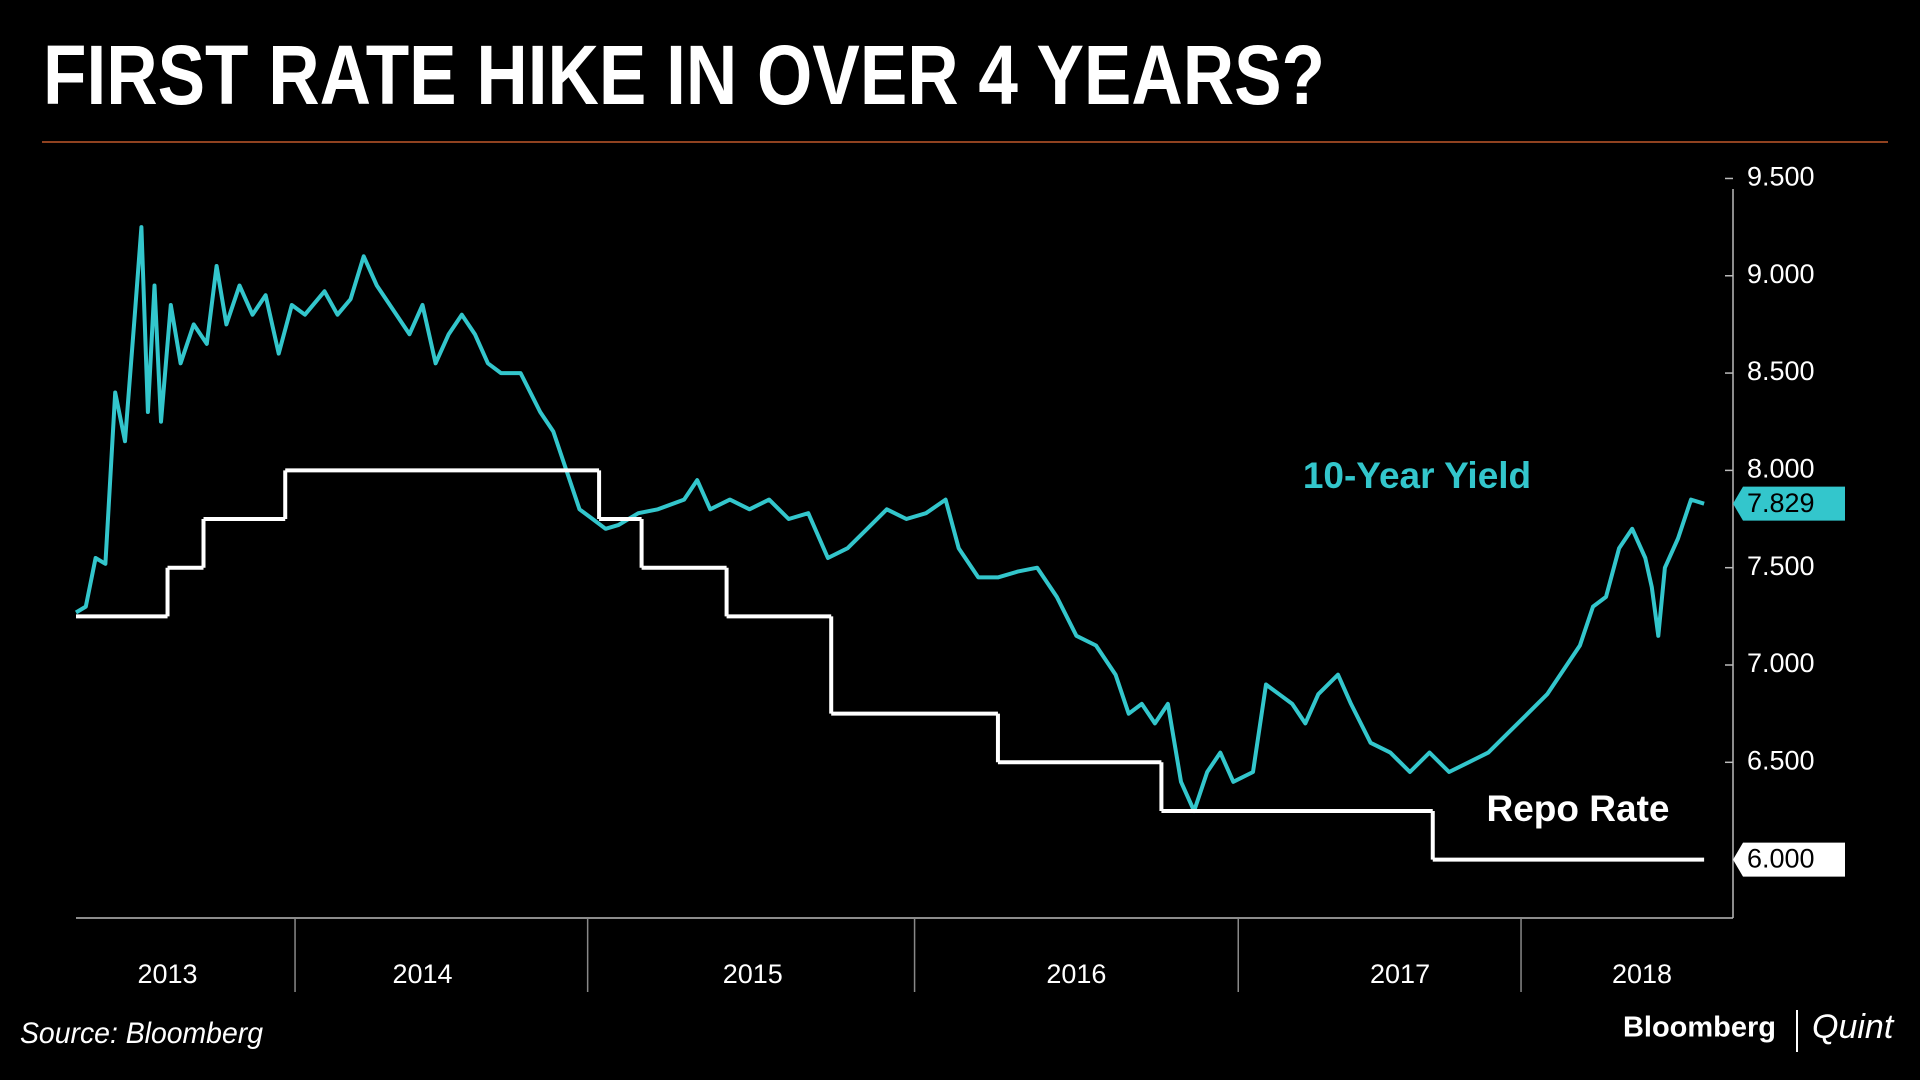 This screenshot has width=1920, height=1080. What do you see at coordinates (168, 974) in the screenshot?
I see `x-tick-label: 2013` at bounding box center [168, 974].